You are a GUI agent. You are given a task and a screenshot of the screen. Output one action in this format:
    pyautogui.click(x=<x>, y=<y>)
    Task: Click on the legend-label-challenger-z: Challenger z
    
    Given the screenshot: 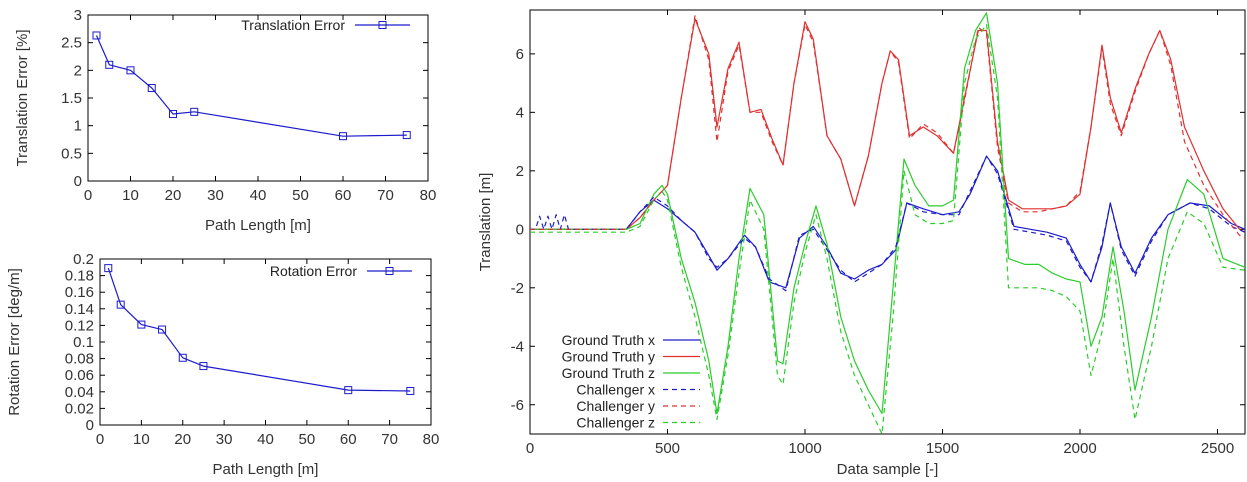 What is the action you would take?
    pyautogui.click(x=615, y=423)
    